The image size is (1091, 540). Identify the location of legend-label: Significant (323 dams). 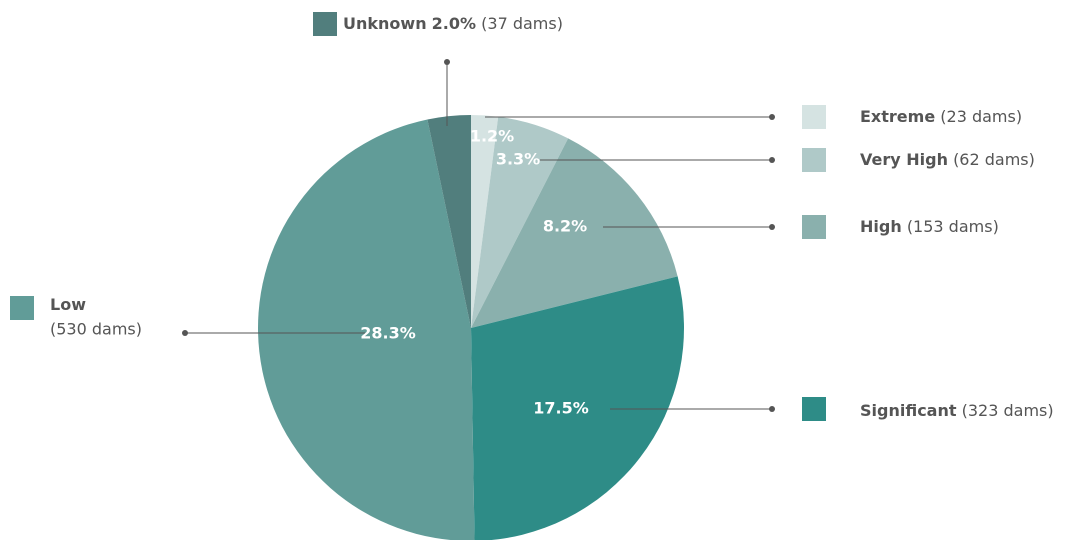
(957, 410).